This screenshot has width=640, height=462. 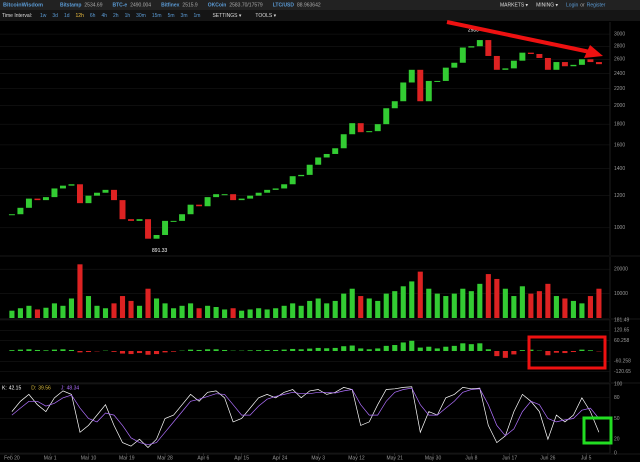 I want to click on ticker-name: BTC-e, so click(x=119, y=5).